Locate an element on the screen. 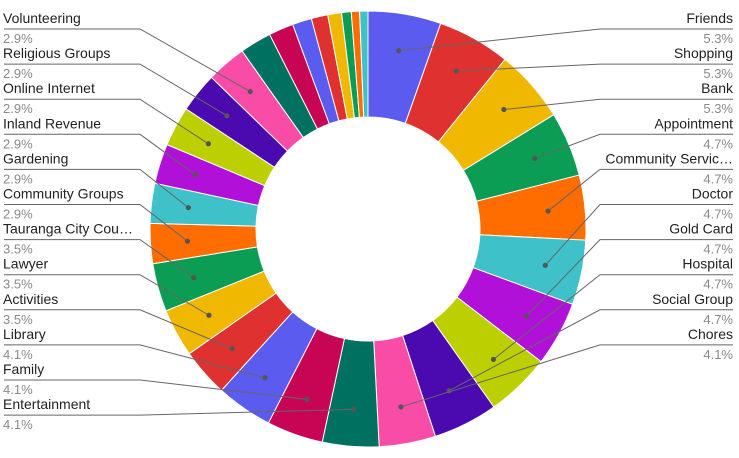 The height and width of the screenshot is (458, 739). slice-value-lawyer: 3.5% is located at coordinates (18, 284).